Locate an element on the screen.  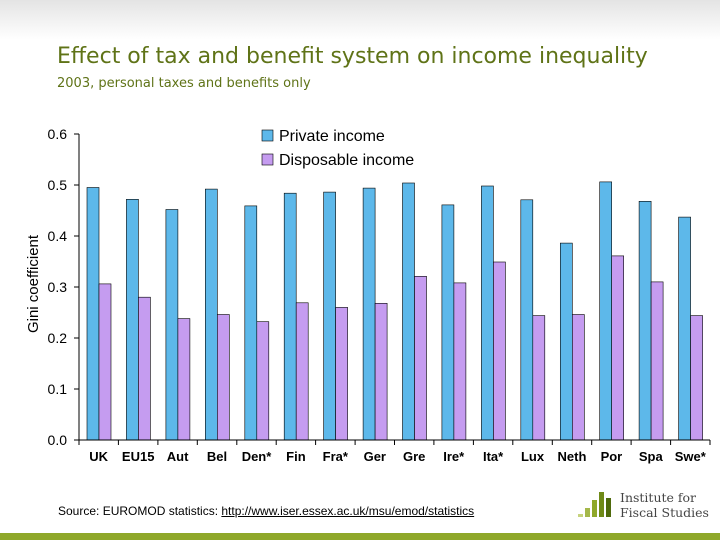
bar-bel-disposable is located at coordinates (223, 377).